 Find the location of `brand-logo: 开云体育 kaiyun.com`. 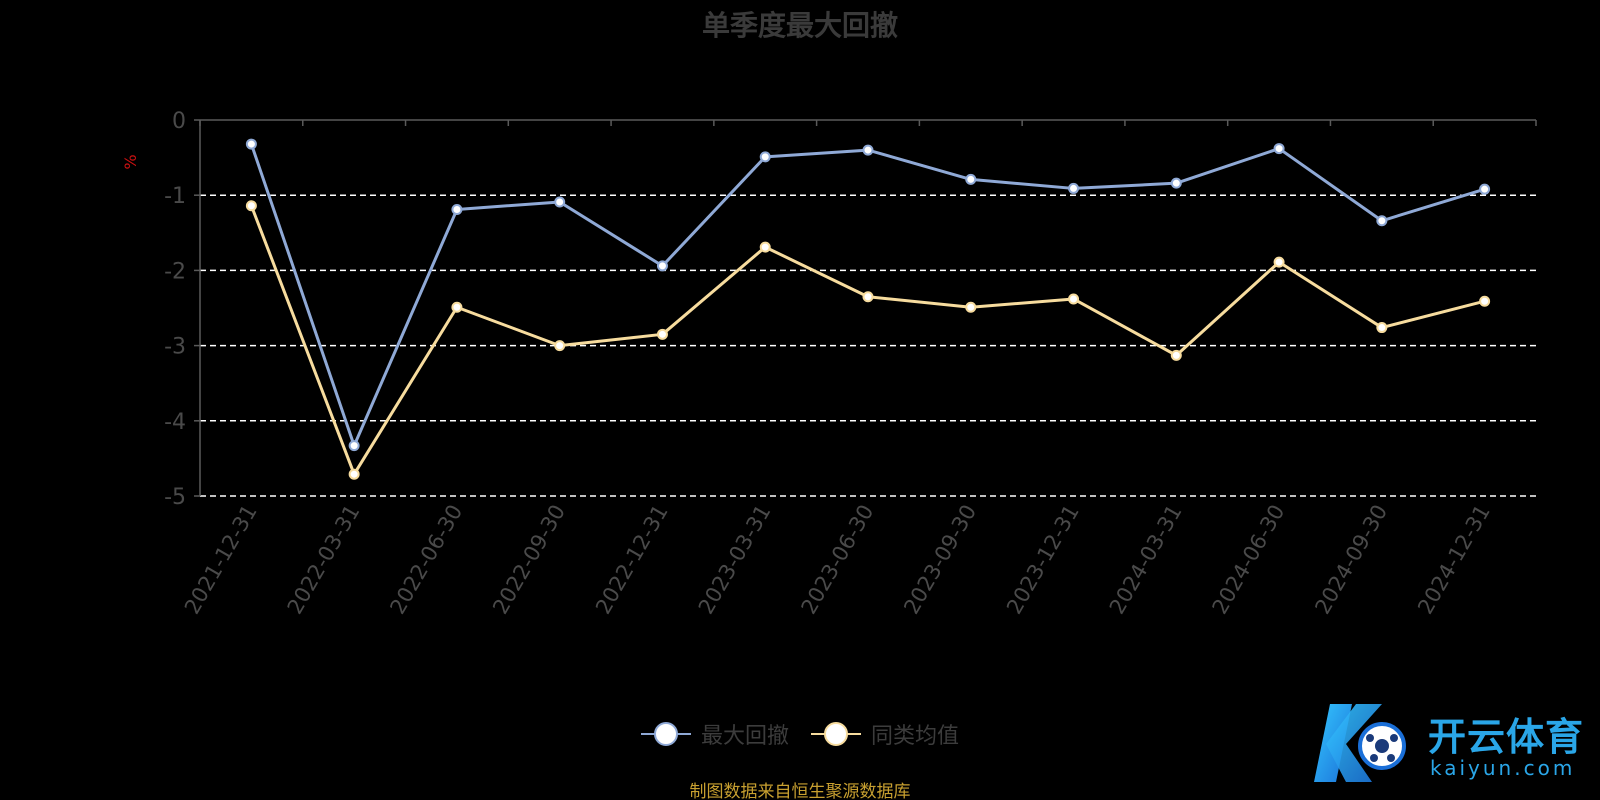

brand-logo: 开云体育 kaiyun.com is located at coordinates (1452, 744).